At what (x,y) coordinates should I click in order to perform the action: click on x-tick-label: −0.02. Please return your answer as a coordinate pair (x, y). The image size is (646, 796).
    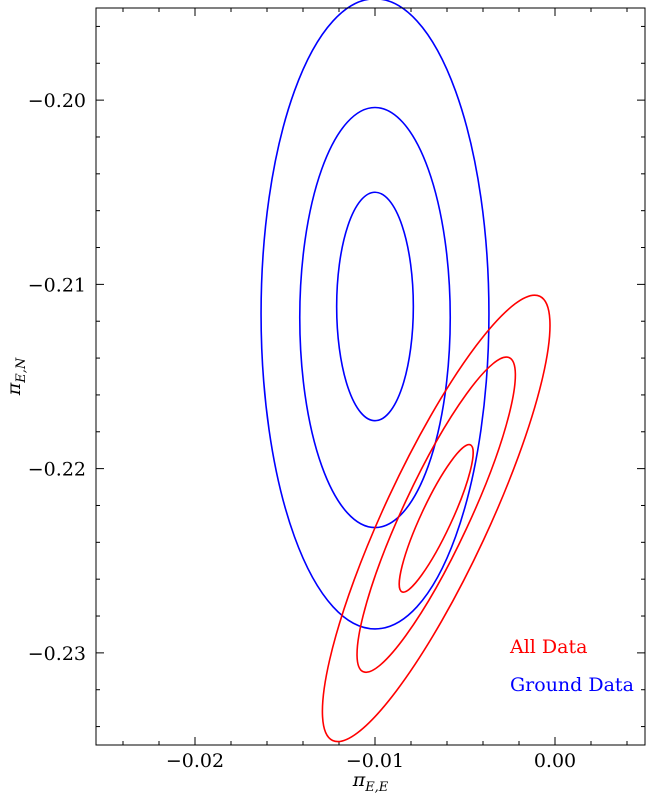
    Looking at the image, I should click on (195, 761).